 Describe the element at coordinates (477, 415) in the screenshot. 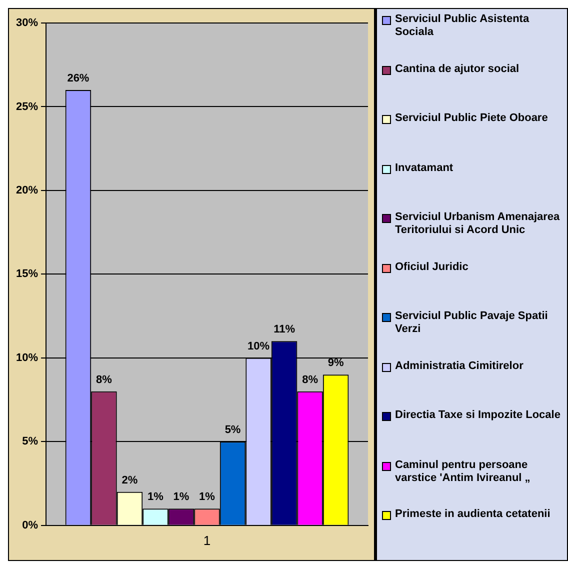

I see `legend-label: Directia Taxe si Impozite Locale` at that location.